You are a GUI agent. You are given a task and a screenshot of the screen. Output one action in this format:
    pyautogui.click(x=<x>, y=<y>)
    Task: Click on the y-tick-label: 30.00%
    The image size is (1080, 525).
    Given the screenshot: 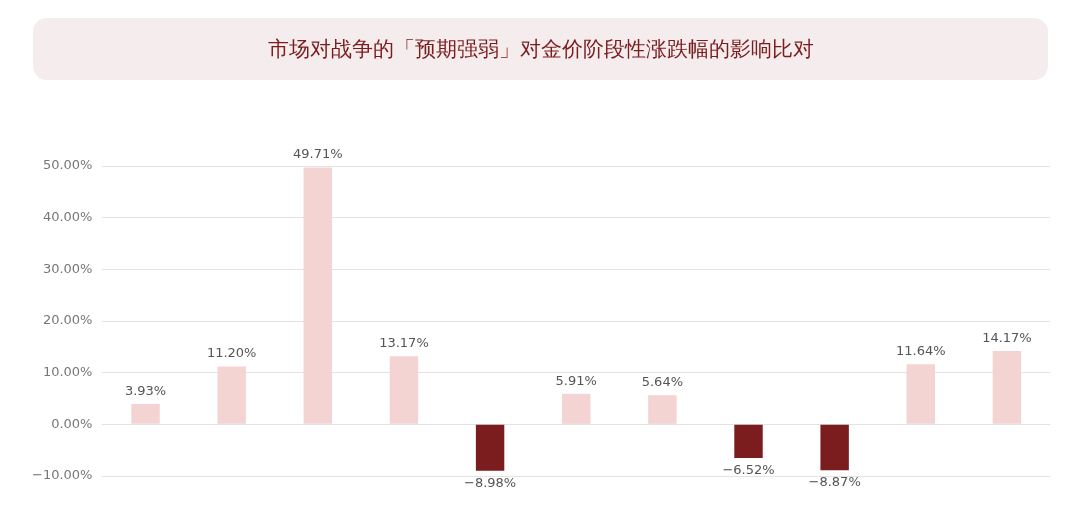 What is the action you would take?
    pyautogui.click(x=67, y=268)
    